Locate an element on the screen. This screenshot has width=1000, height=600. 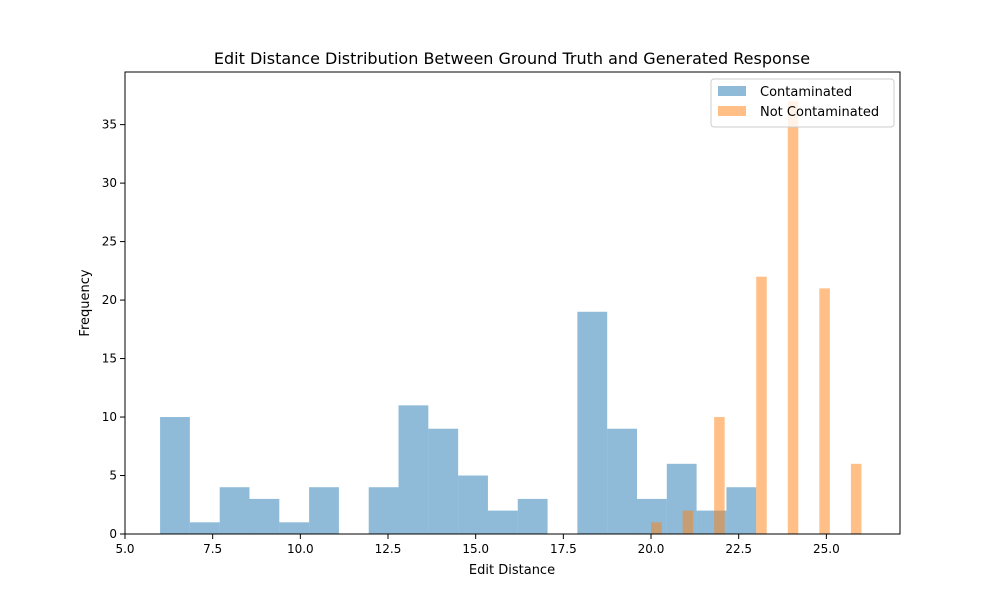
y-axis-ticks: 0 5 10 15 20 25 30 35 is located at coordinates (113, 329).